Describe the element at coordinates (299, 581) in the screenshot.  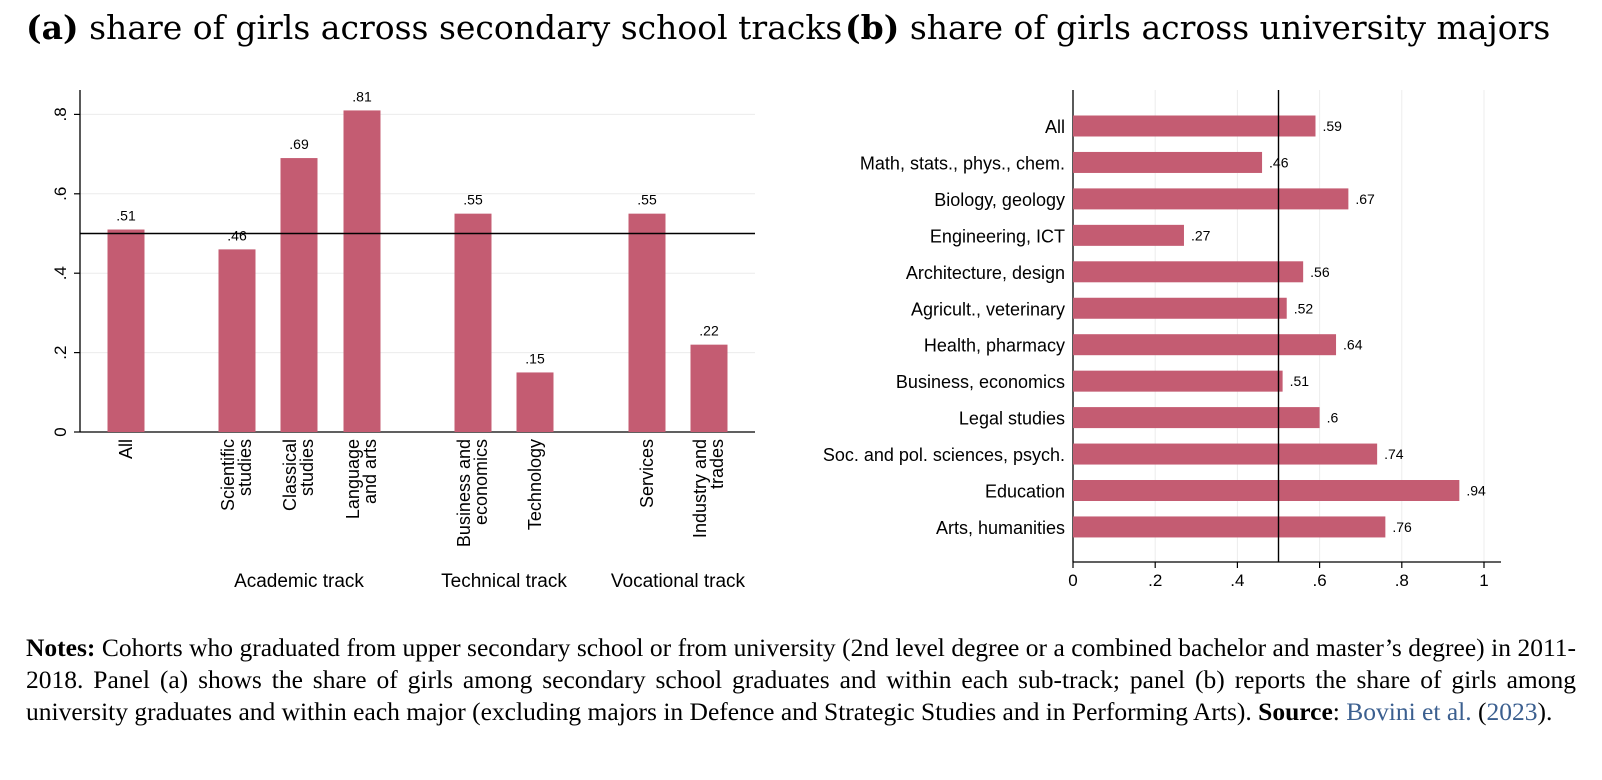
I see `group-label-a: Academic track` at that location.